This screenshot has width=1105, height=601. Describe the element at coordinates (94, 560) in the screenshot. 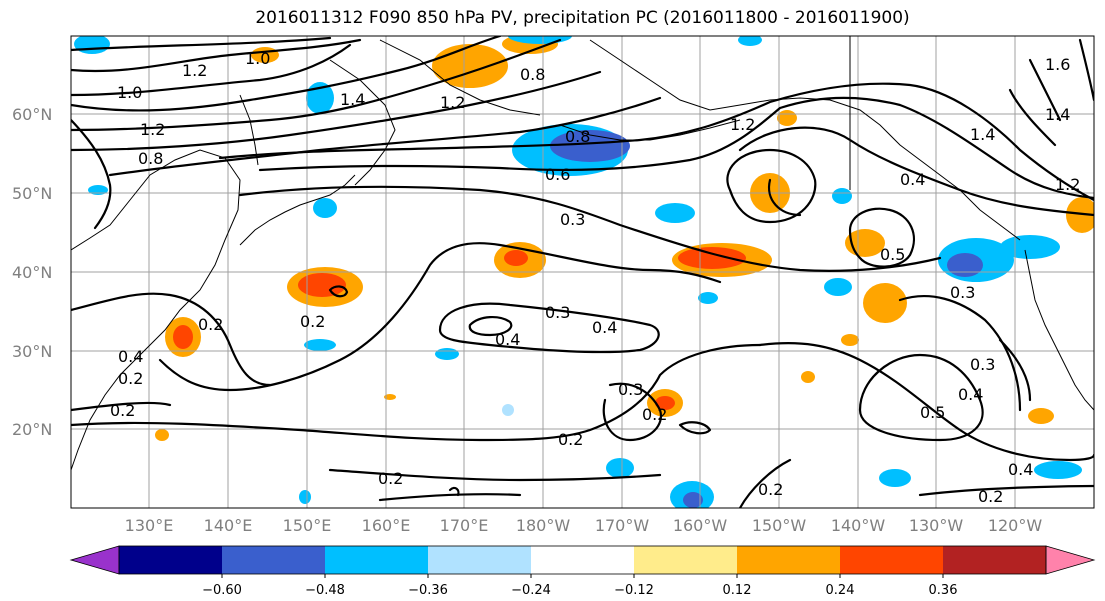

I see `colorbar-extend-low` at that location.